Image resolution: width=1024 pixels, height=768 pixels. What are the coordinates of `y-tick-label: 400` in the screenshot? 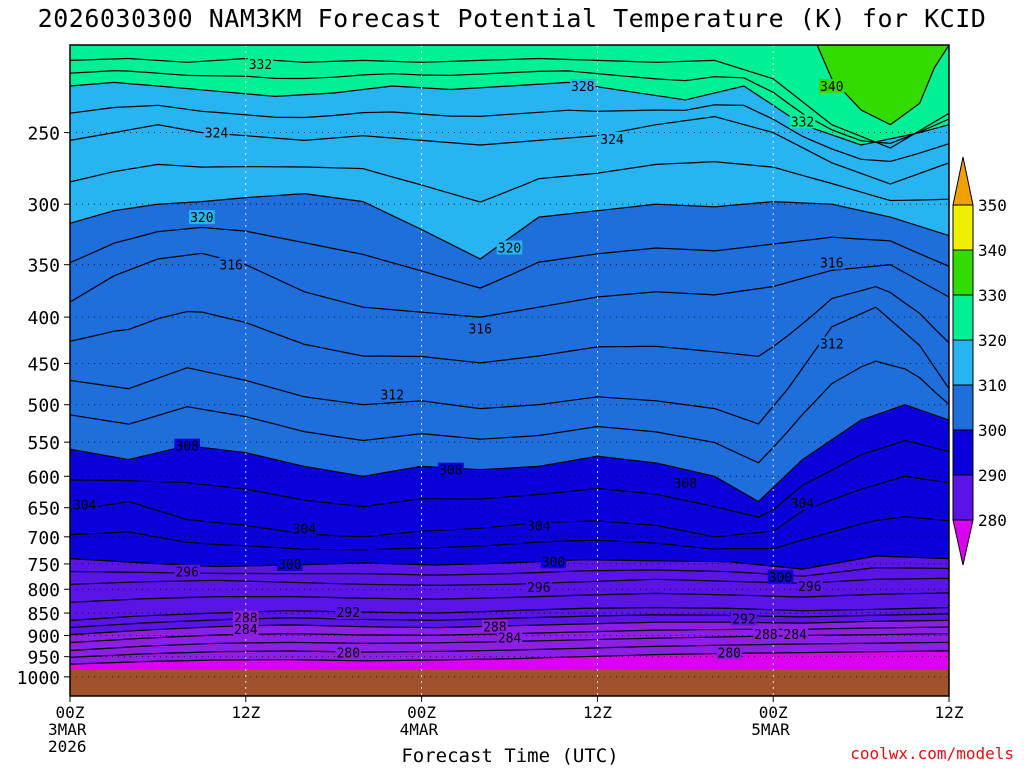 It's located at (43, 318).